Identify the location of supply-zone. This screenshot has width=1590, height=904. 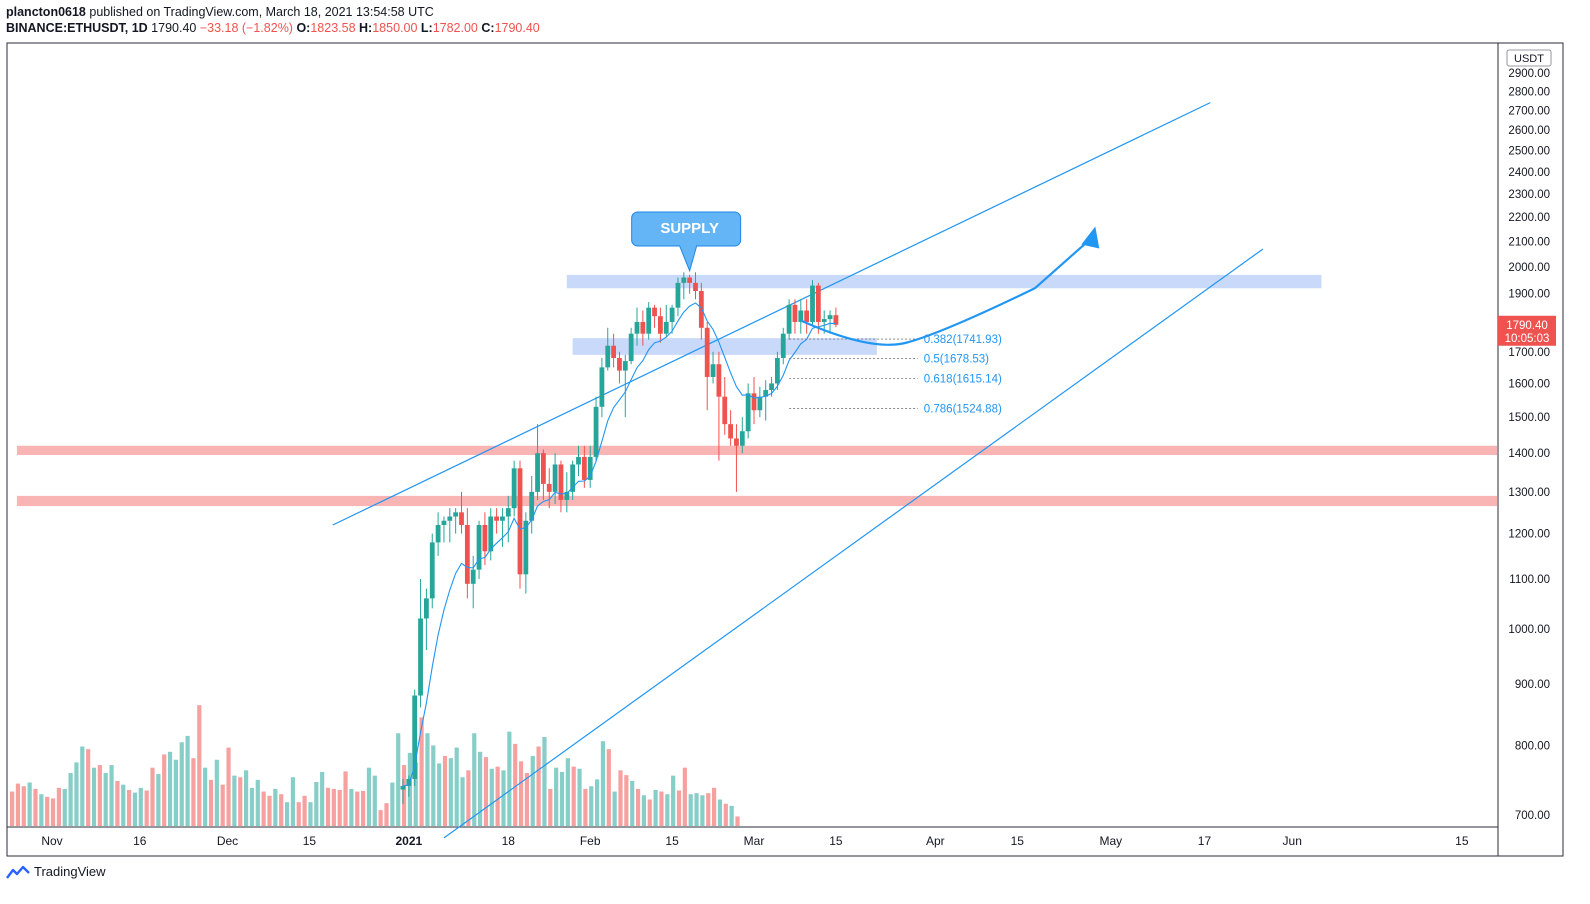
(944, 281).